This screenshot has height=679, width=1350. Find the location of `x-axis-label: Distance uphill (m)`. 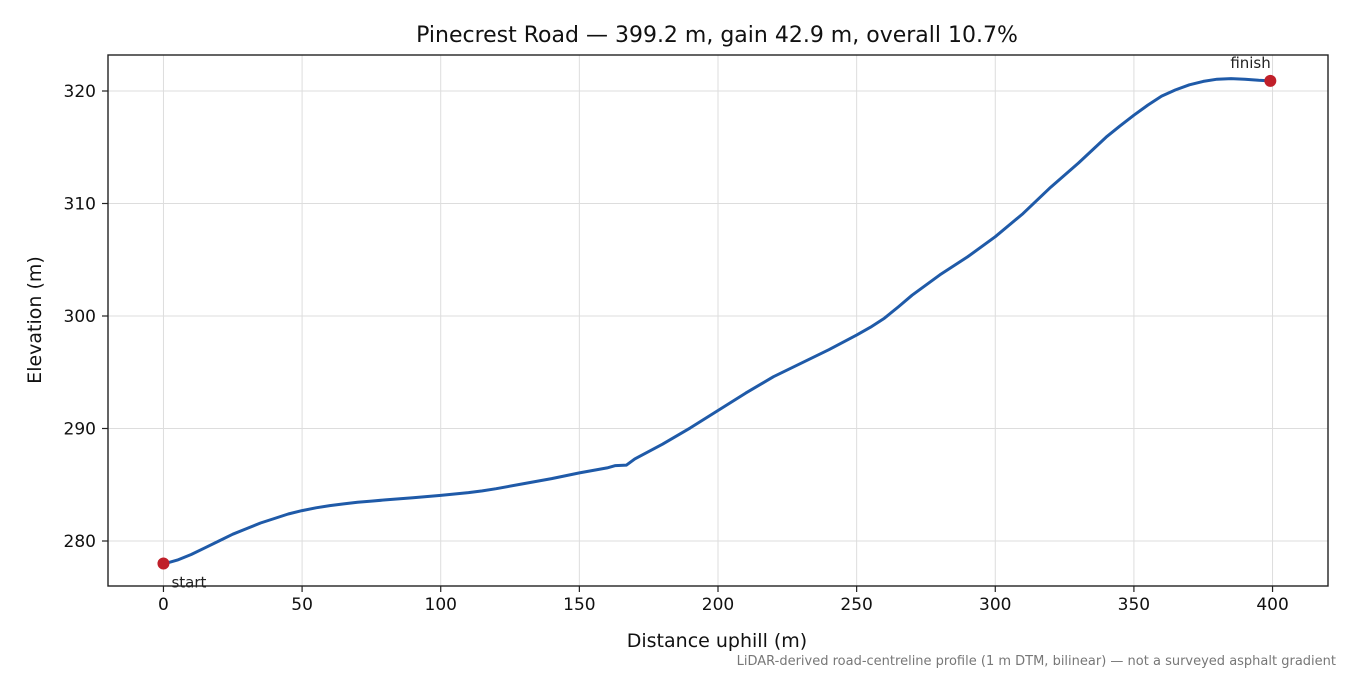

x-axis-label: Distance uphill (m) is located at coordinates (717, 641).